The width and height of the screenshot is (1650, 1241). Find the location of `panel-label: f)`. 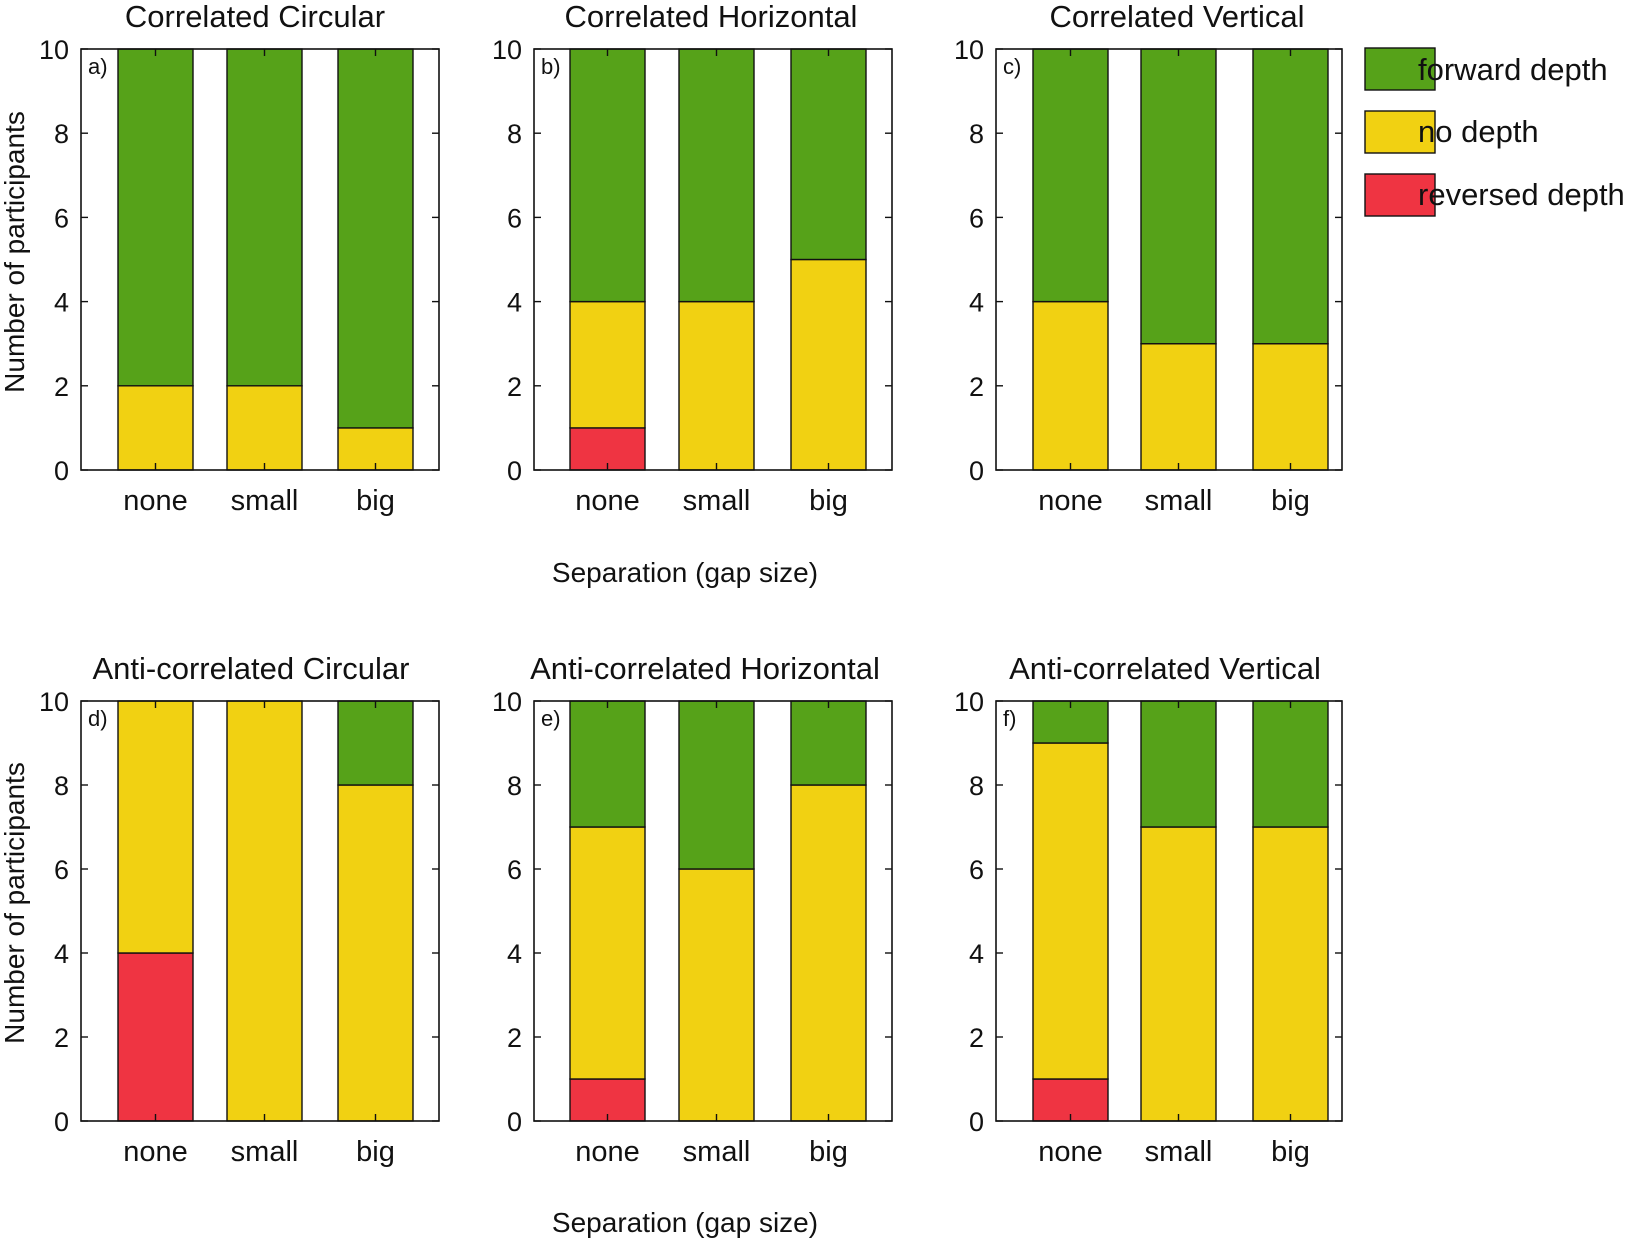

panel-label: f) is located at coordinates (1009, 718).